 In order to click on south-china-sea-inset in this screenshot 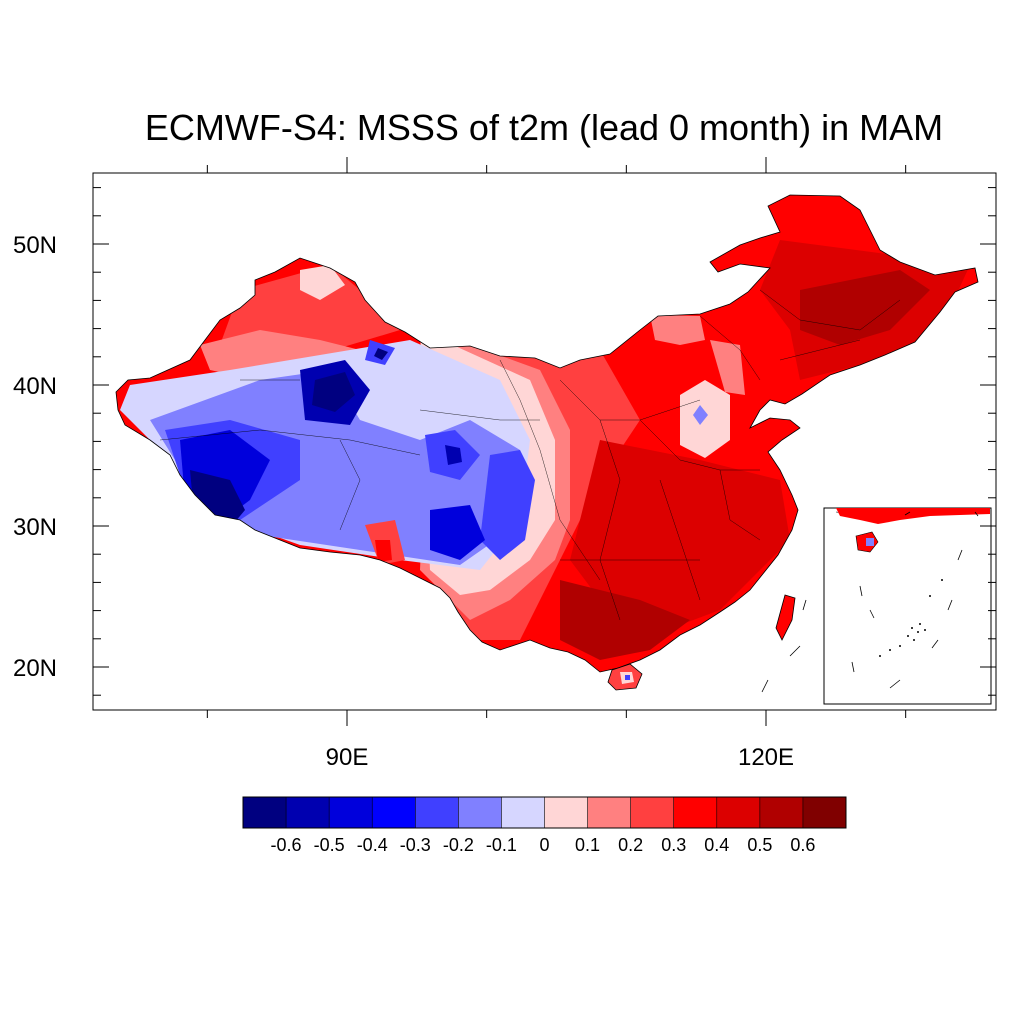, I will do `click(907, 606)`.